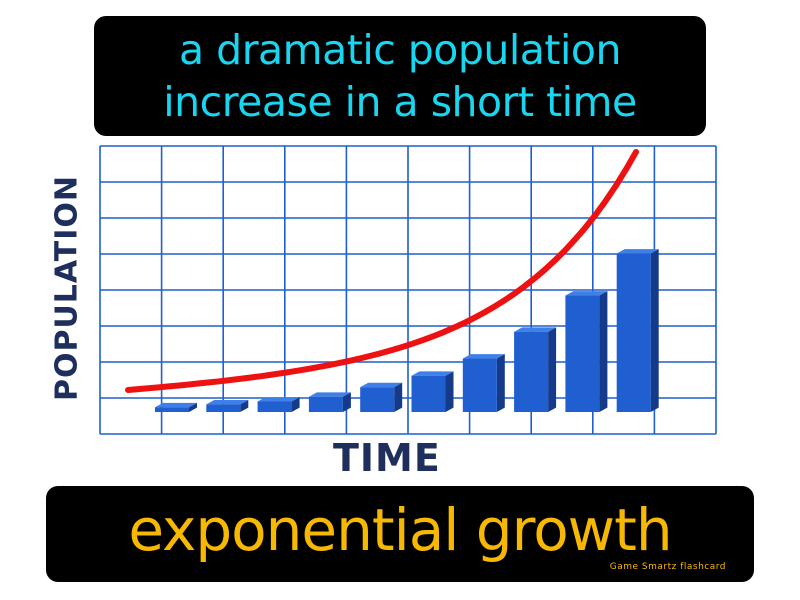 Image resolution: width=800 pixels, height=600 pixels. Describe the element at coordinates (387, 458) in the screenshot. I see `x-axis-label: TIME` at that location.